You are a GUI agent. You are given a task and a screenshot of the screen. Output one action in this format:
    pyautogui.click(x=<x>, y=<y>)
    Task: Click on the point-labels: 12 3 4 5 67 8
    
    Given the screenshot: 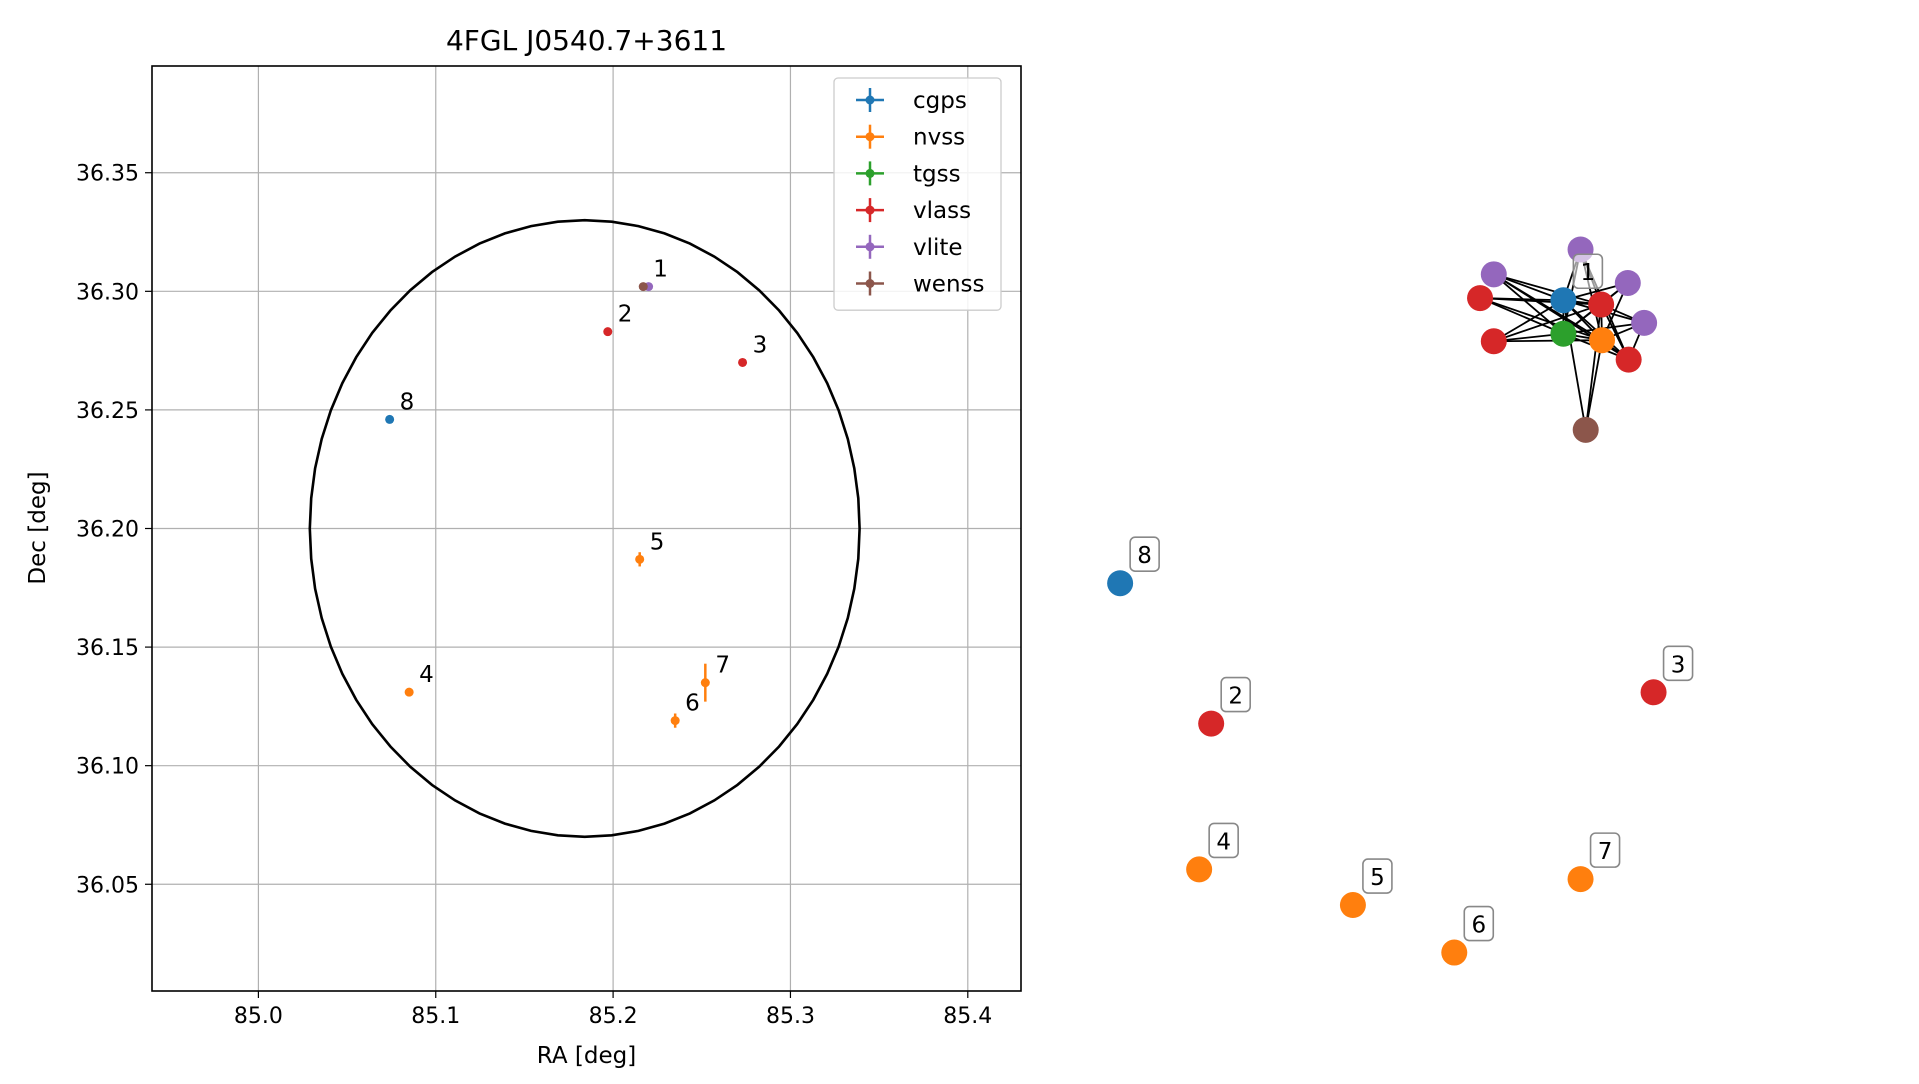 What is the action you would take?
    pyautogui.click(x=584, y=487)
    